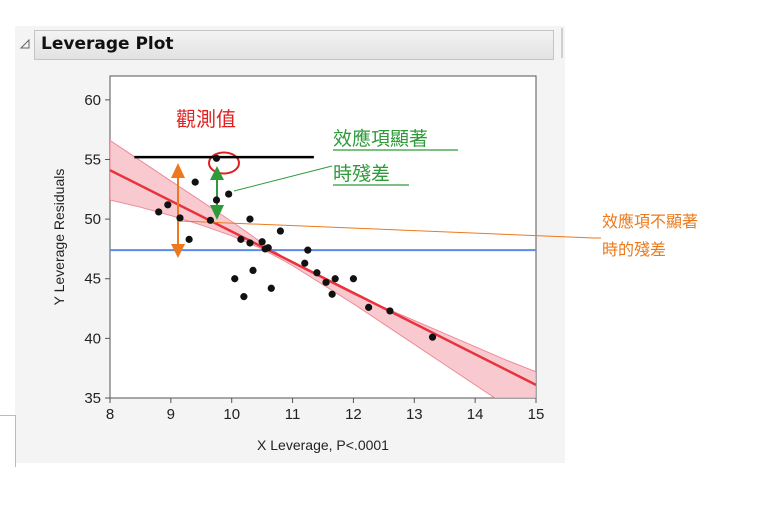  Describe the element at coordinates (59, 237) in the screenshot. I see `y-axis-title: Y Leverage Residuals` at that location.